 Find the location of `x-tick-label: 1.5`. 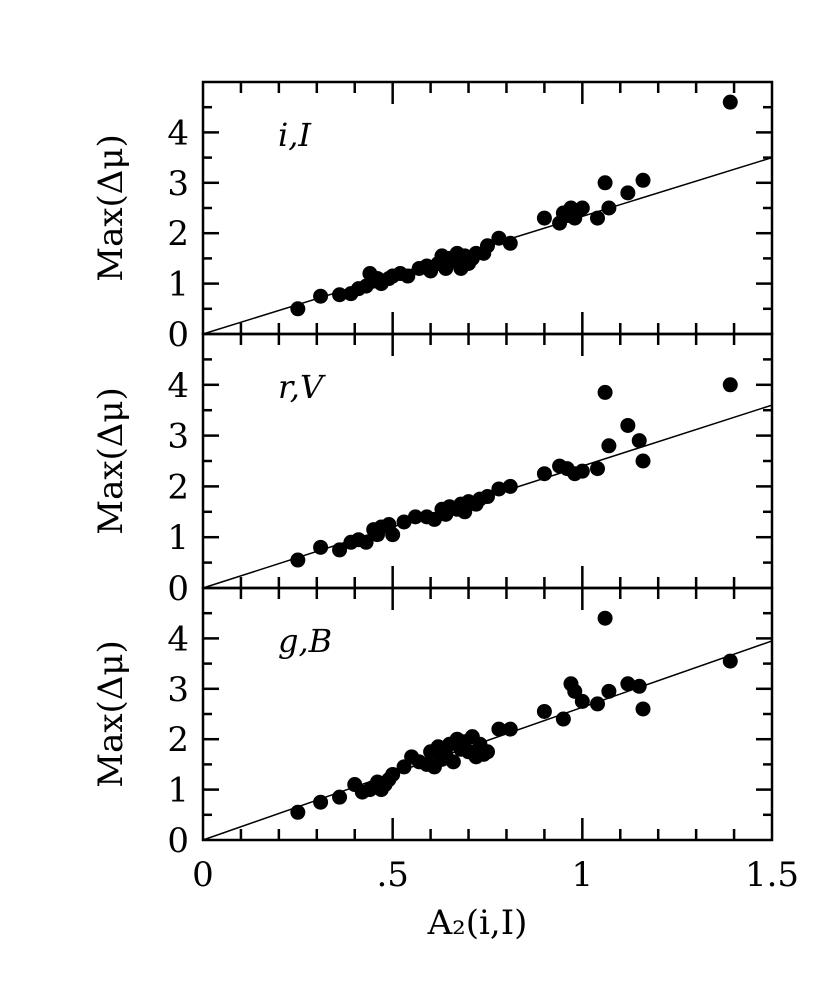

x-tick-label: 1.5 is located at coordinates (772, 875).